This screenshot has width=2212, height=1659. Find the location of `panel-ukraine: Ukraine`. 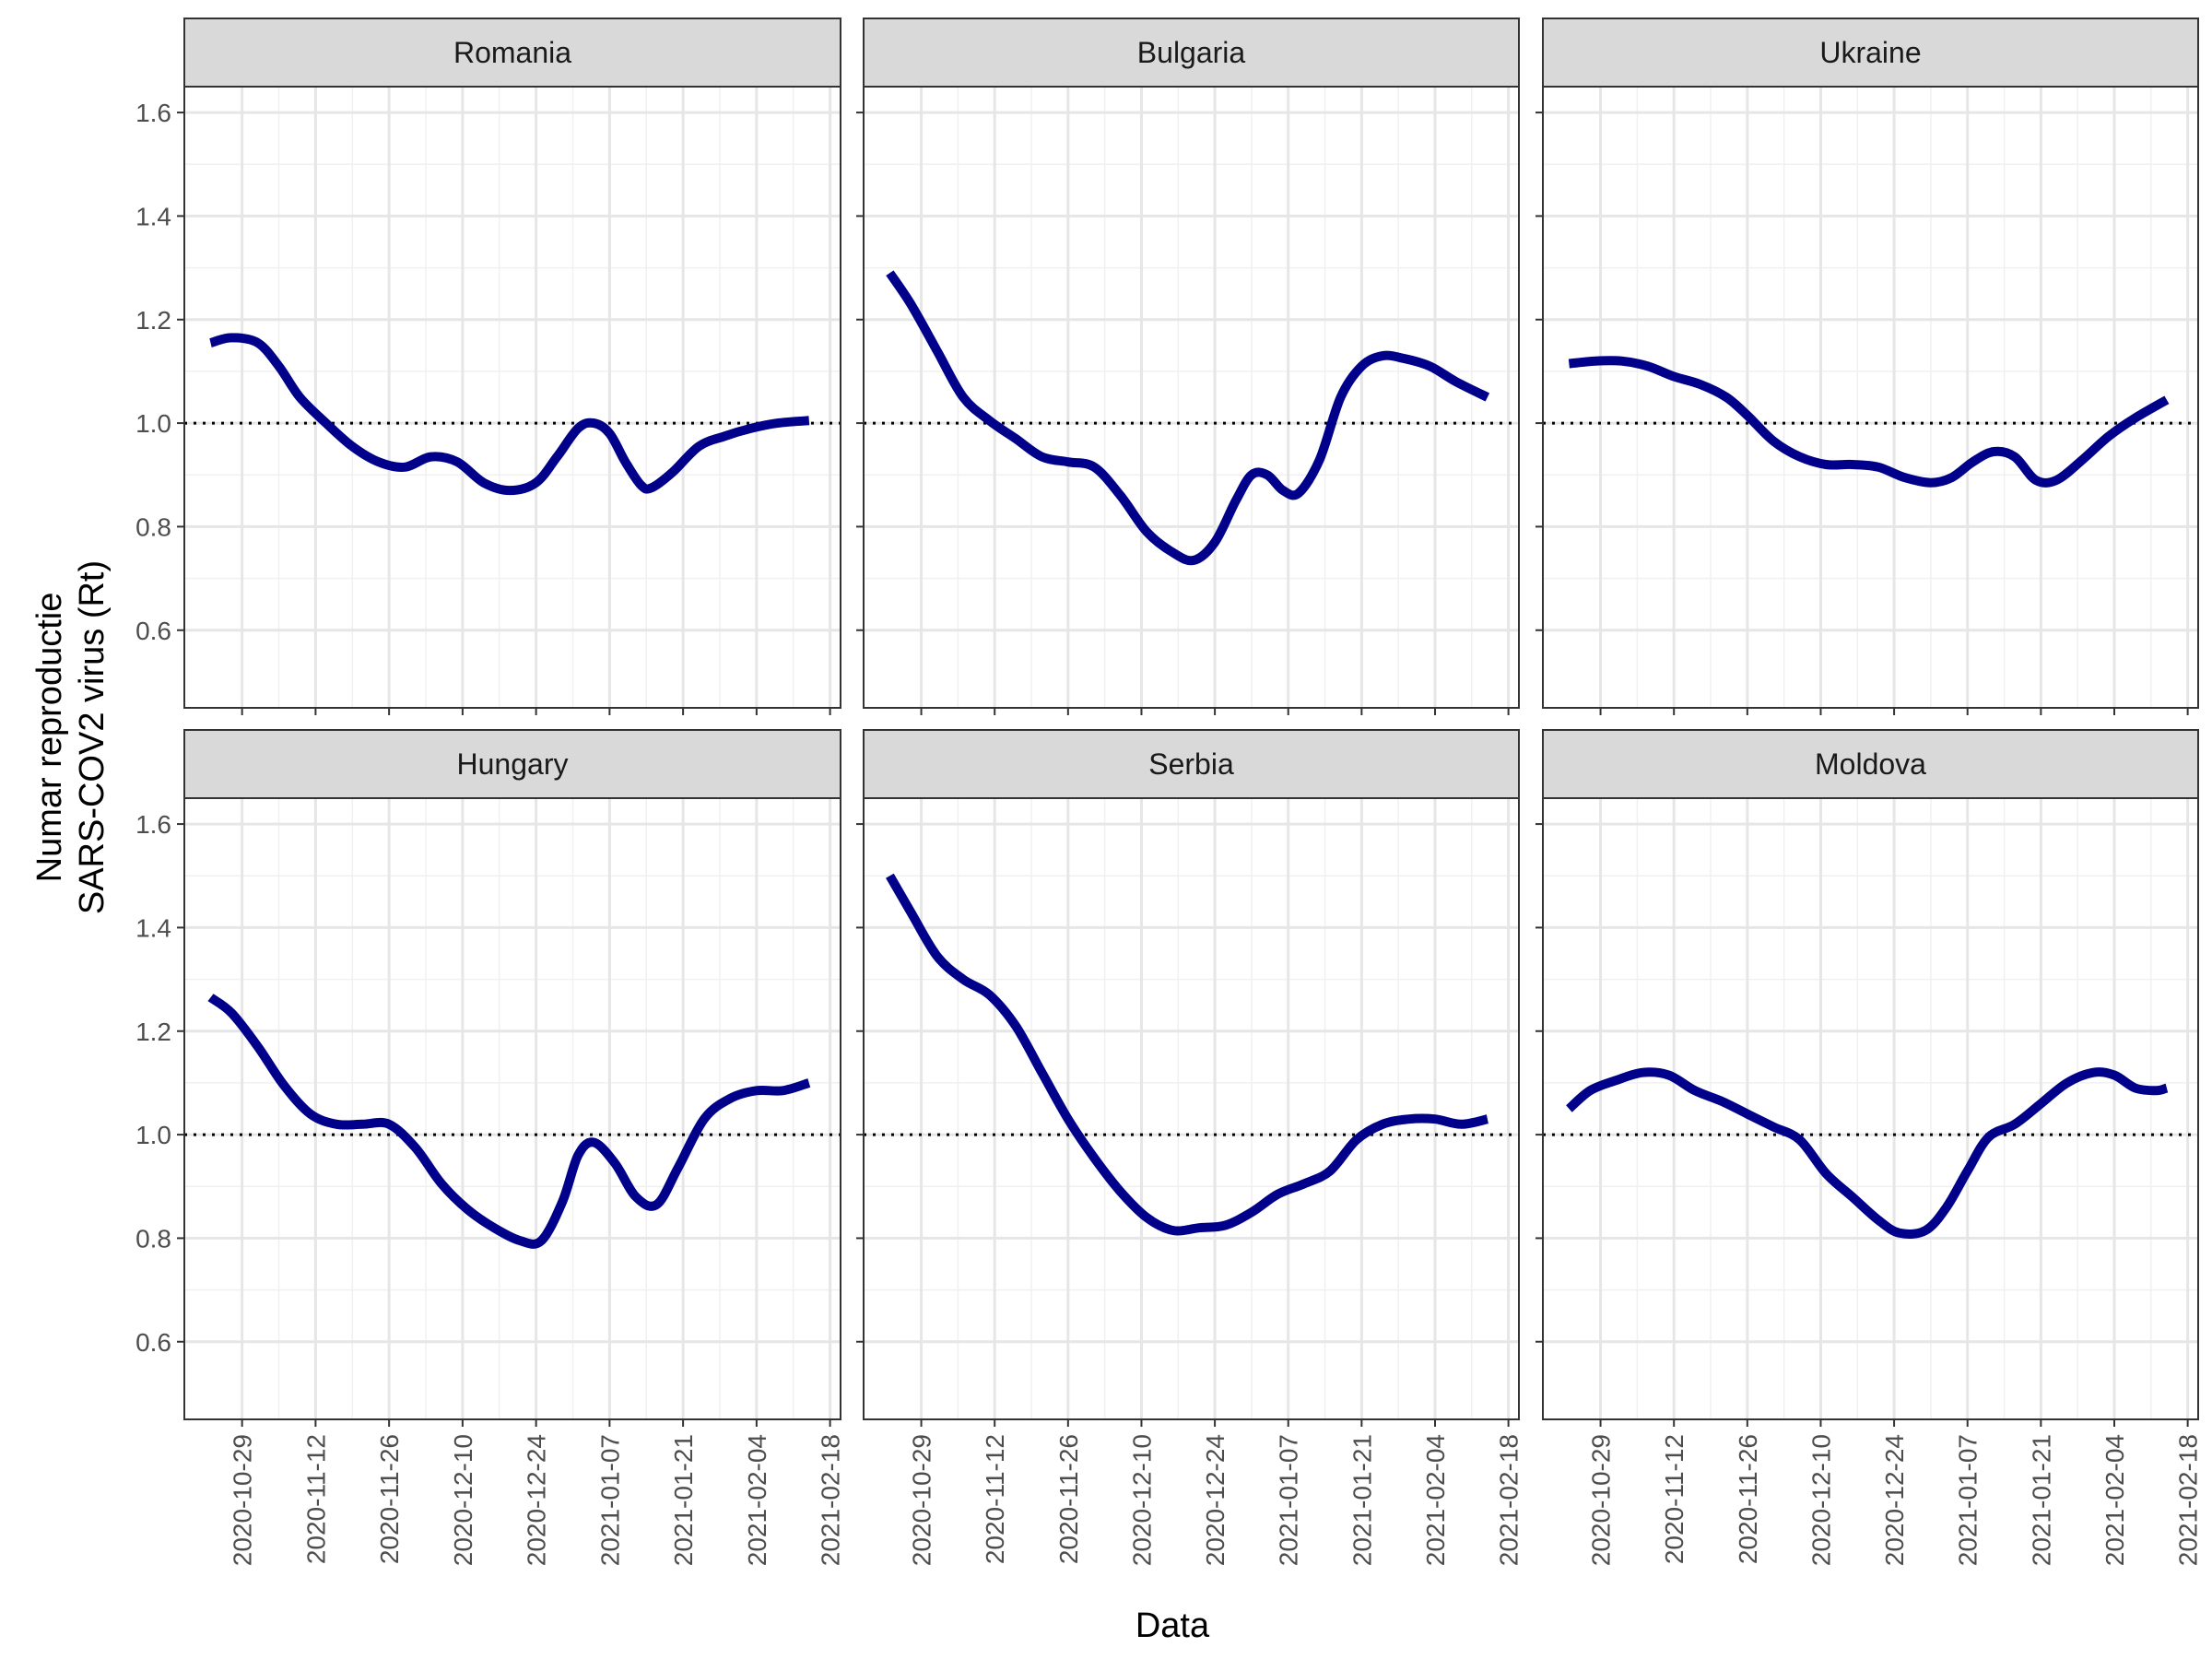

panel-ukraine: Ukraine is located at coordinates (1867, 366).